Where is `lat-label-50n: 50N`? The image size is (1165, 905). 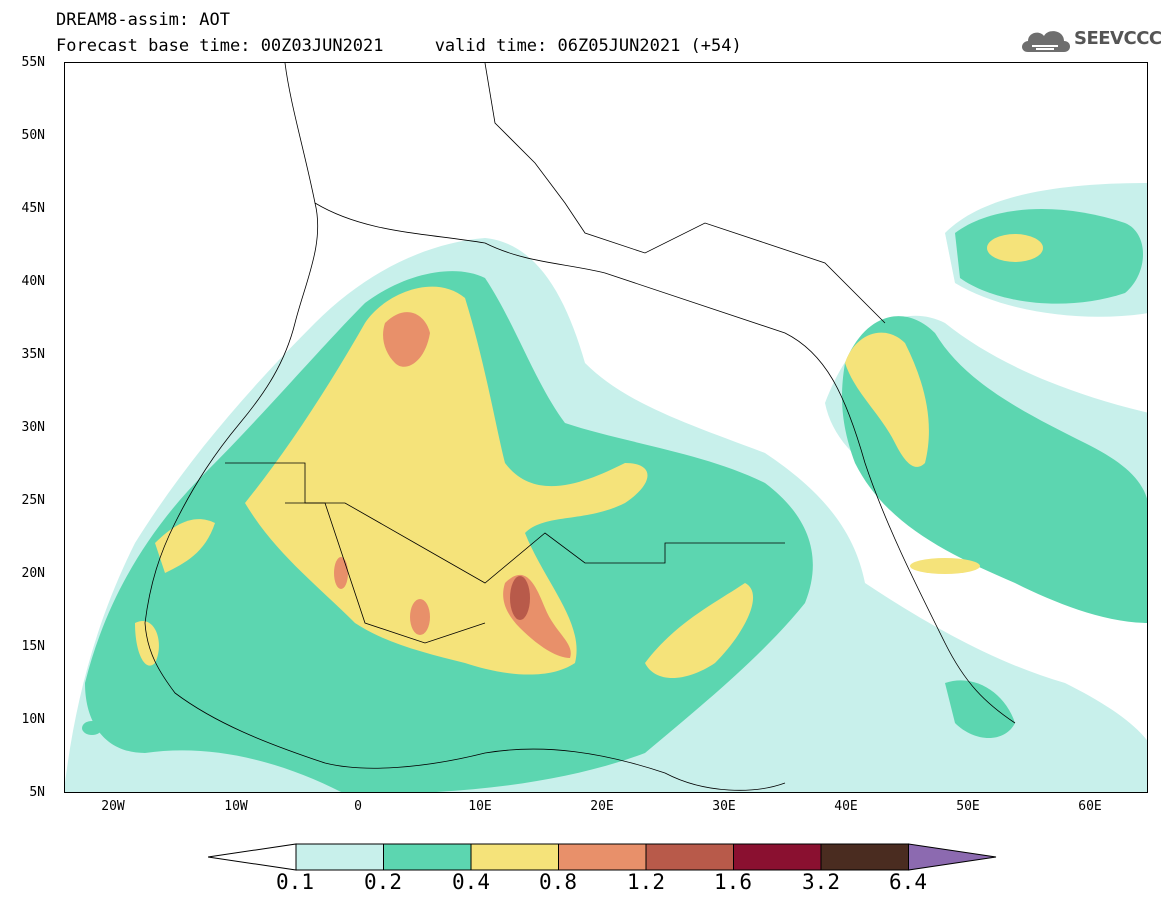
lat-label-50n: 50N is located at coordinates (33, 135).